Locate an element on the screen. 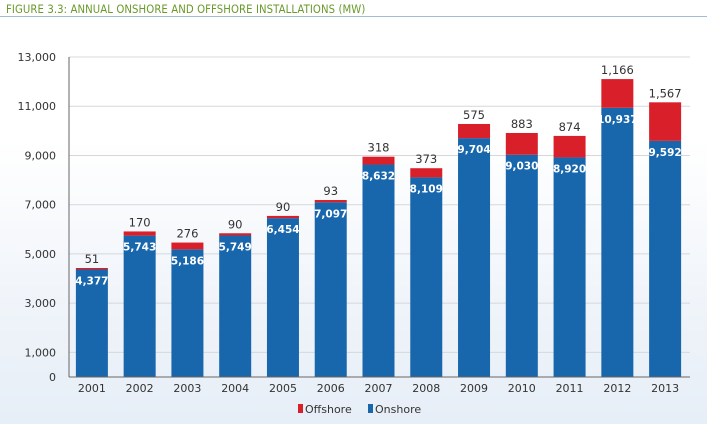  bar-offshore-2004 is located at coordinates (235, 234).